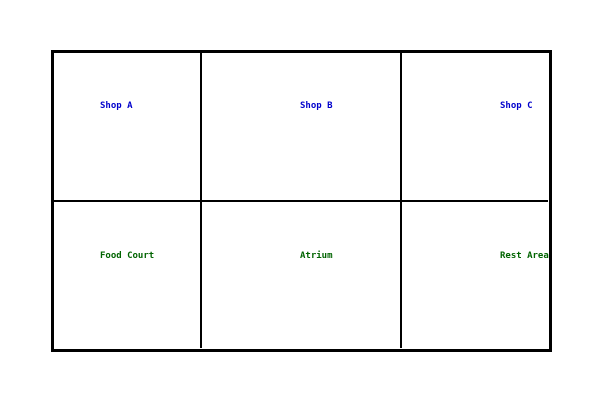  I want to click on zone-label-atrium: Atrium, so click(316, 256).